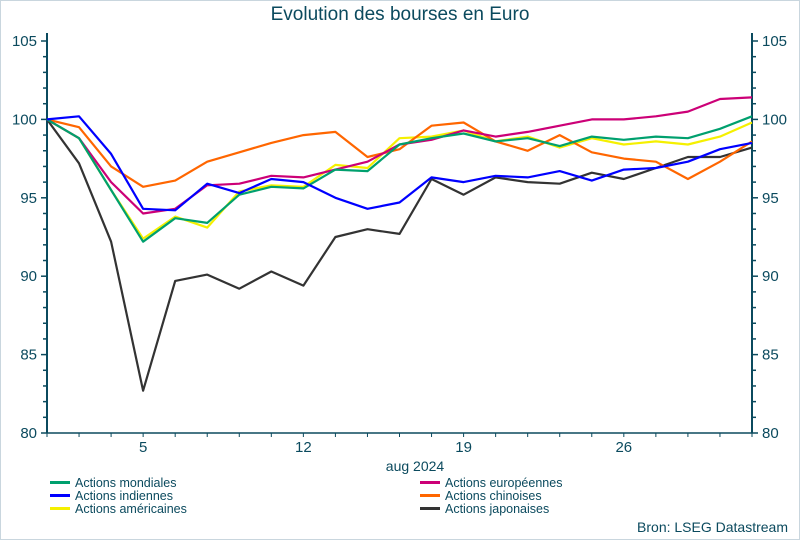  I want to click on legend-item: Actions européennes, so click(491, 482).